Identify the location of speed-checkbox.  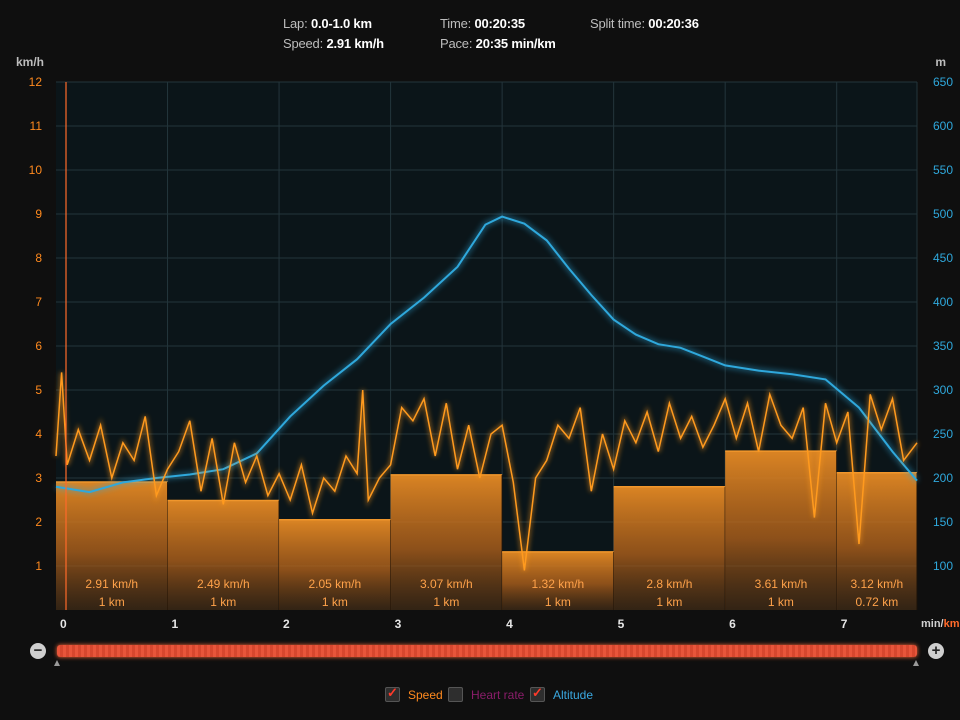
(392, 693).